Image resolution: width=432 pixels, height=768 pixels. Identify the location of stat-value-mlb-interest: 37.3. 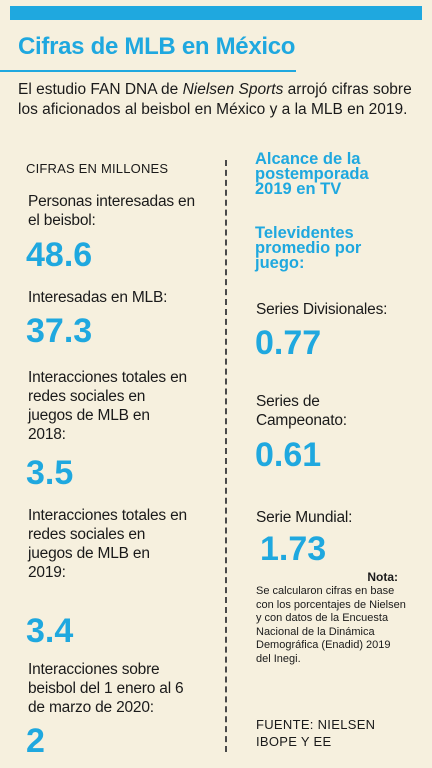
(59, 331).